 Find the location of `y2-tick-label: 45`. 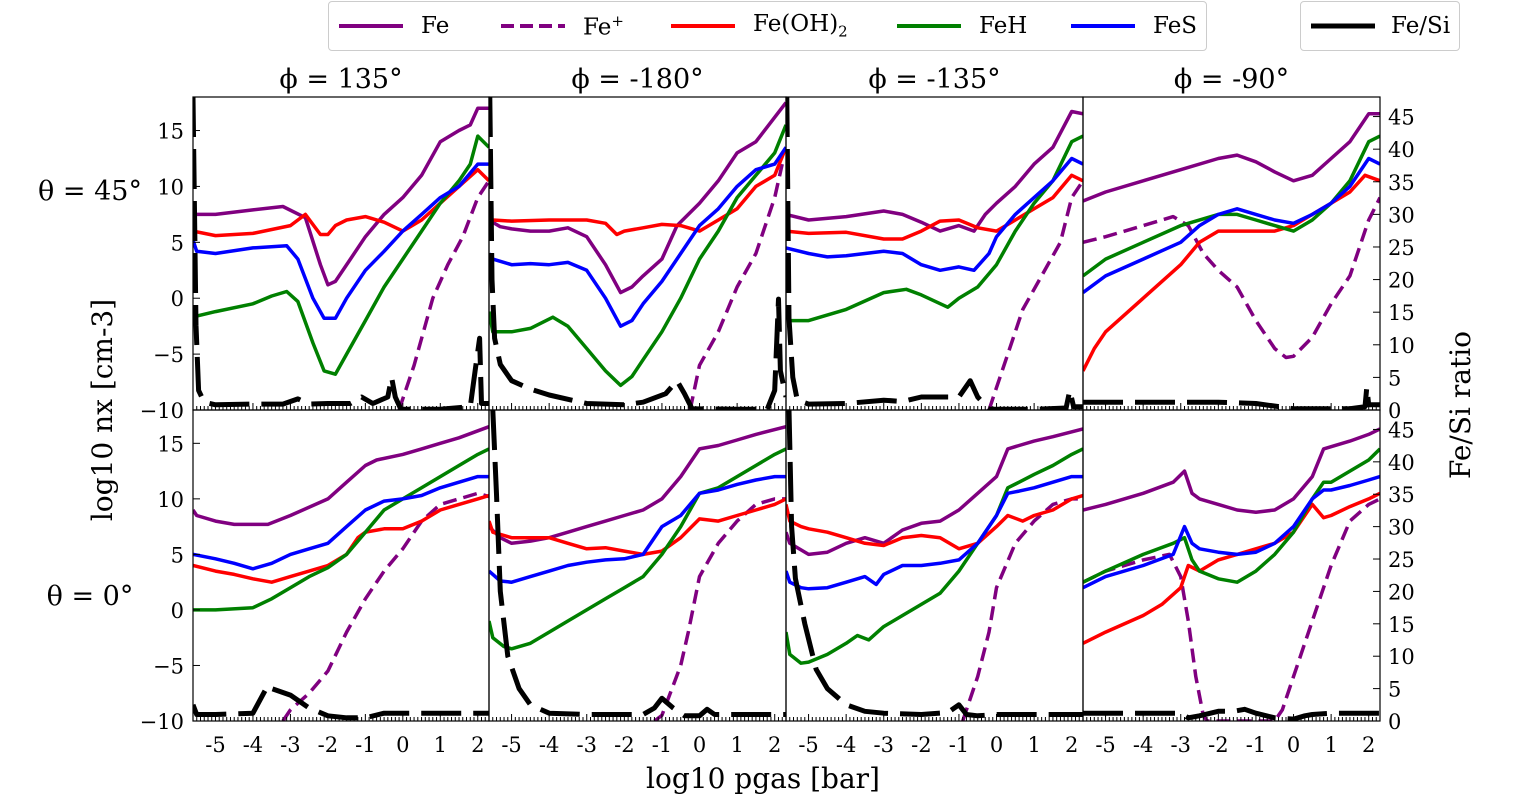

y2-tick-label: 45 is located at coordinates (1401, 118).